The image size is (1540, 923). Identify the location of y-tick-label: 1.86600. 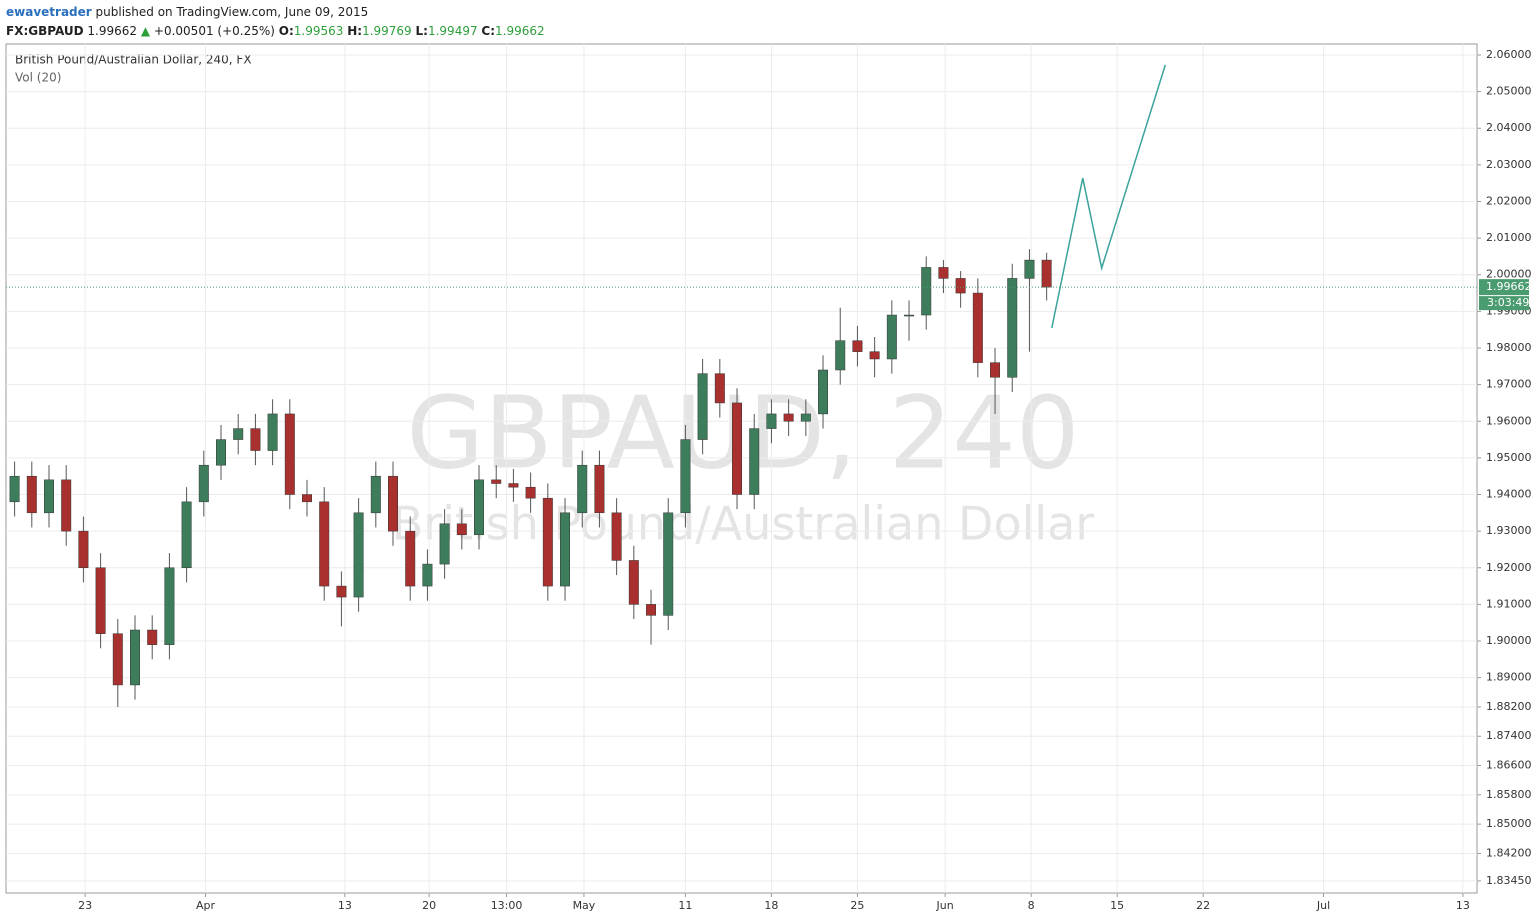
(1509, 765).